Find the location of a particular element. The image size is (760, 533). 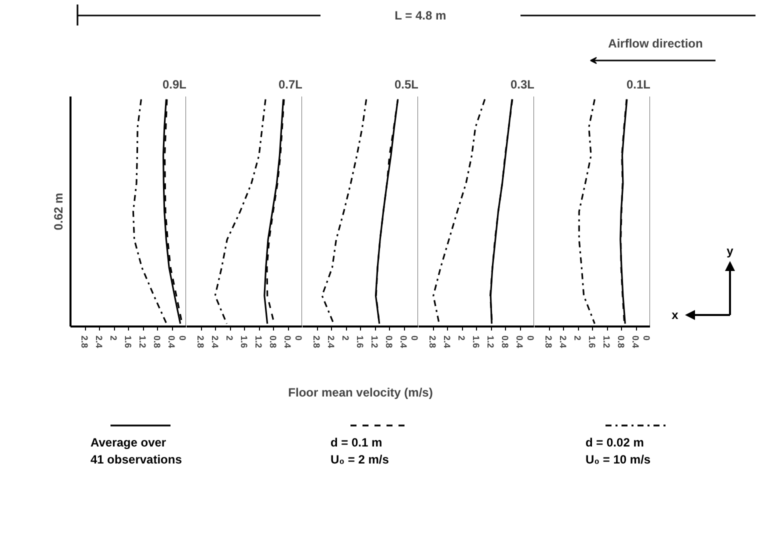

text: L = 4.8 m is located at coordinates (420, 15).